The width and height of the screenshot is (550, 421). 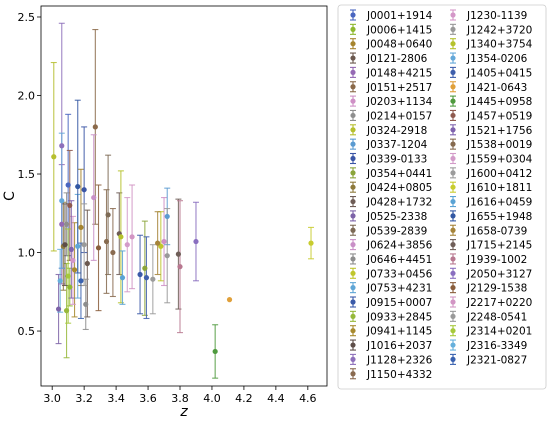 I want to click on legend-label: J1340+3754, so click(x=499, y=45).